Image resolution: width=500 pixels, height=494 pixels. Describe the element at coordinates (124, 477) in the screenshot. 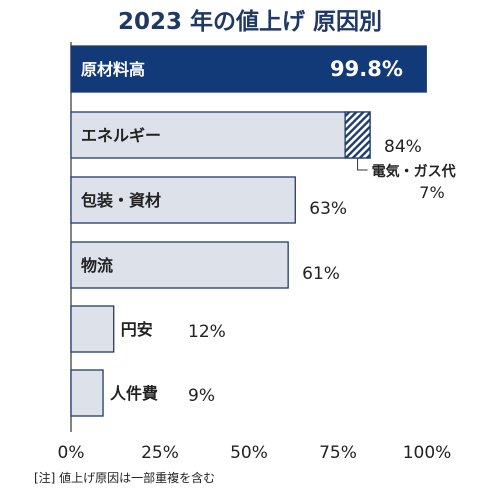

I see `chart-note: [注] 値上げ原因は一部重複を含む` at that location.